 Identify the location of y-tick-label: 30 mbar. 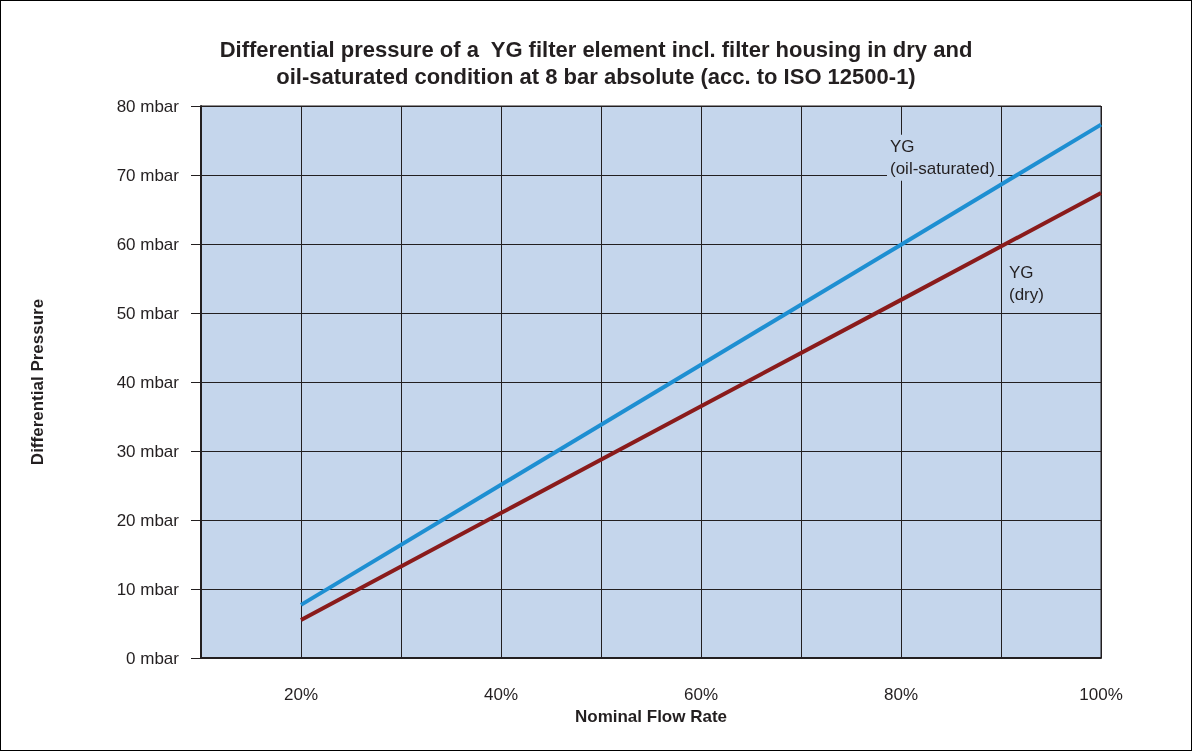
(148, 451).